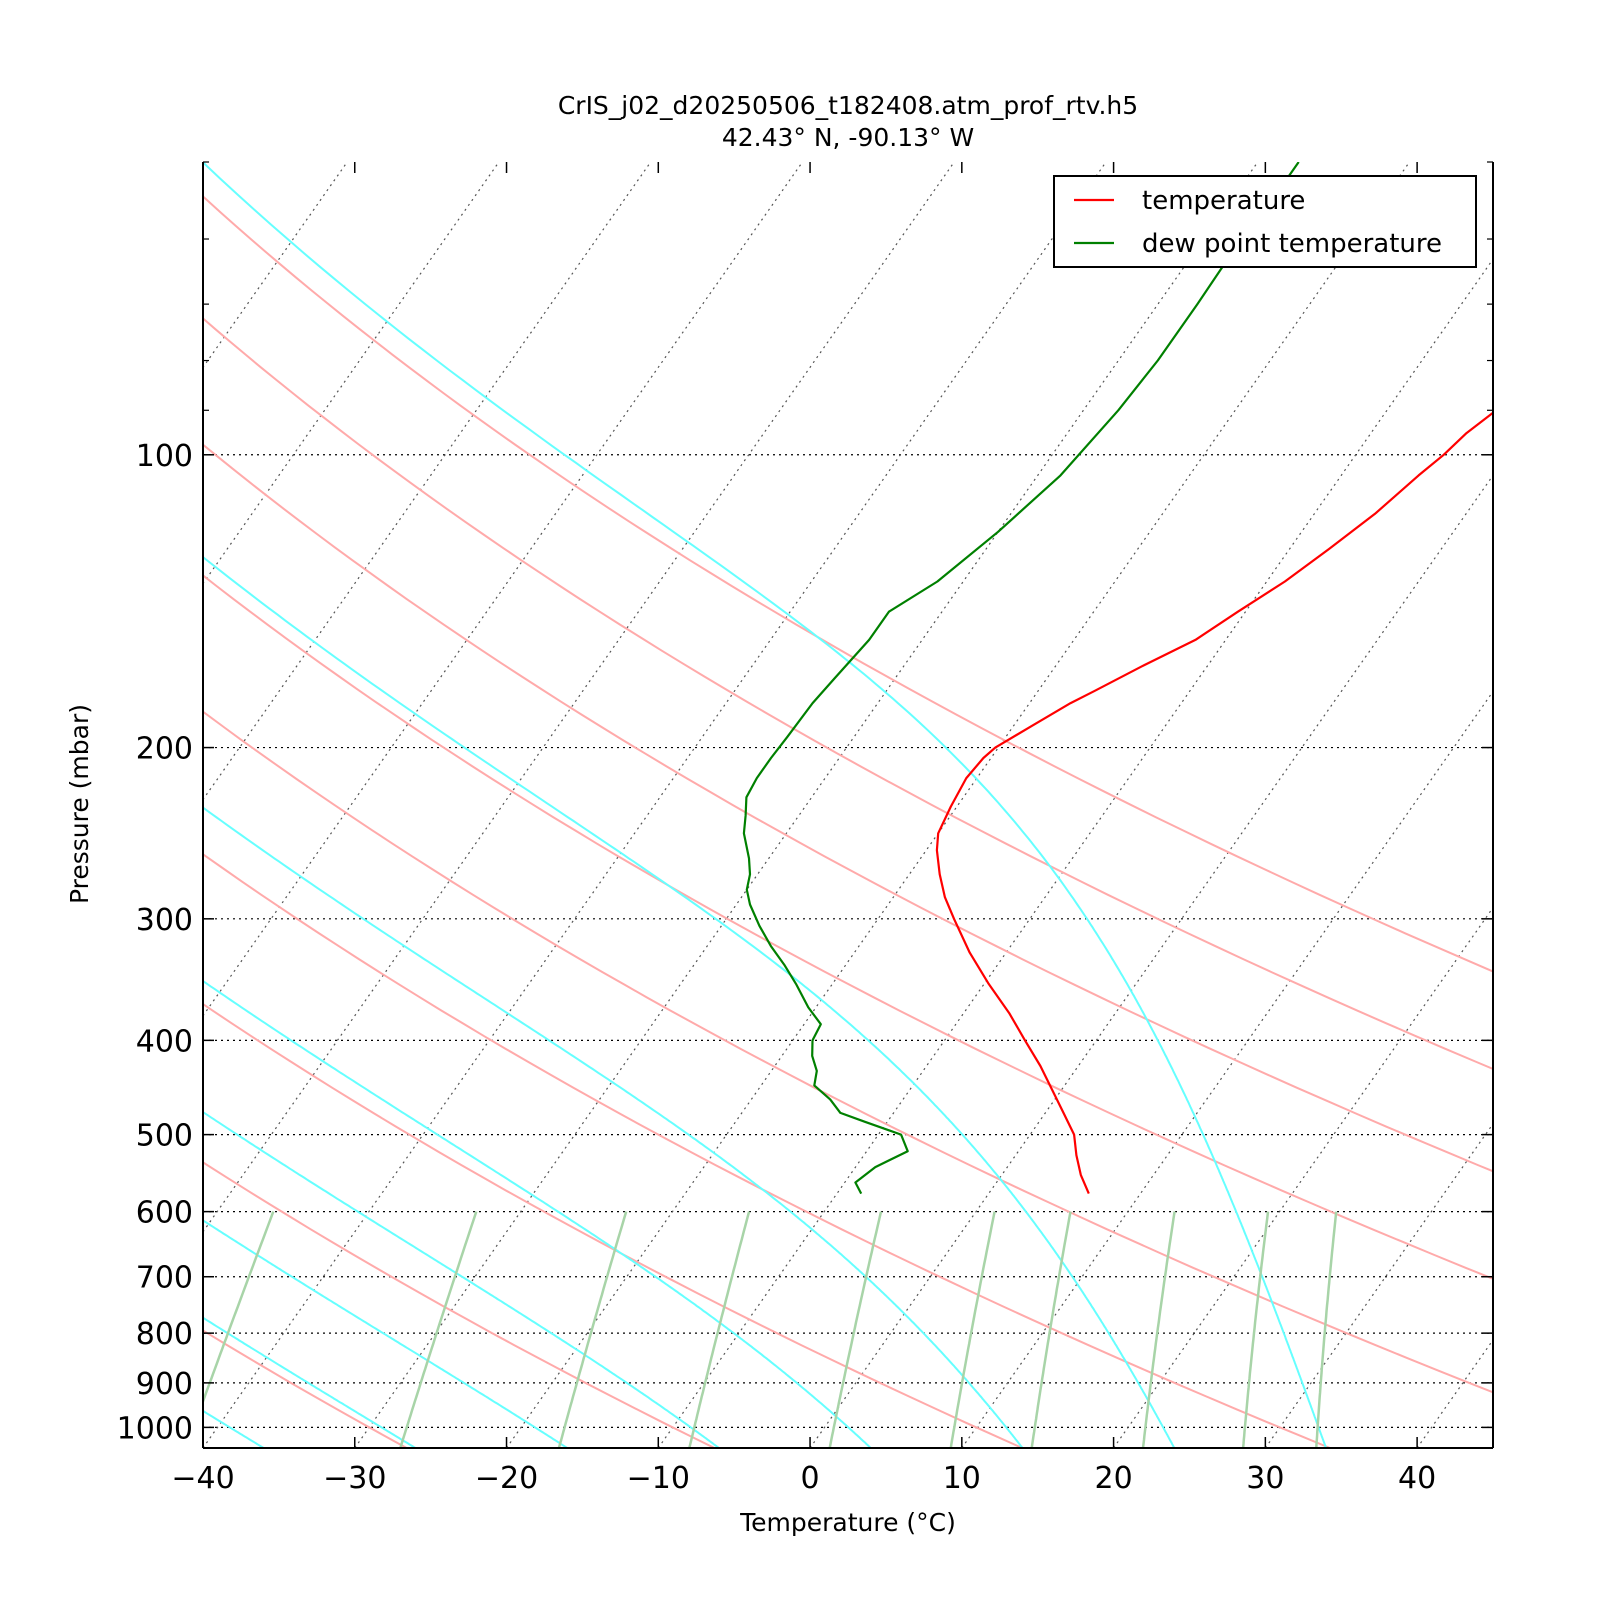 This screenshot has width=1600, height=1600. Describe the element at coordinates (1292, 244) in the screenshot. I see `legend-dewpoint-label: dew point temperature` at that location.